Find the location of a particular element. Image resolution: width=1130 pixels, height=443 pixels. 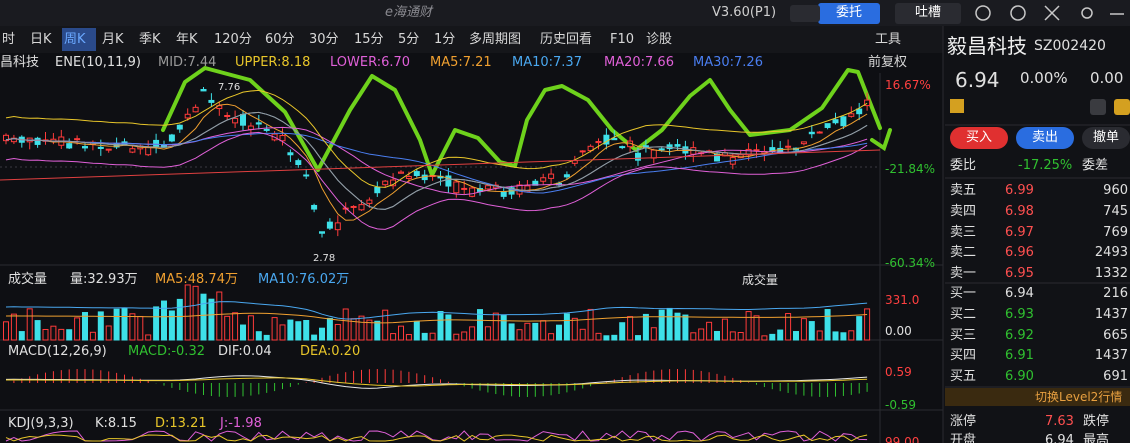

tab: 30分 is located at coordinates (324, 39).